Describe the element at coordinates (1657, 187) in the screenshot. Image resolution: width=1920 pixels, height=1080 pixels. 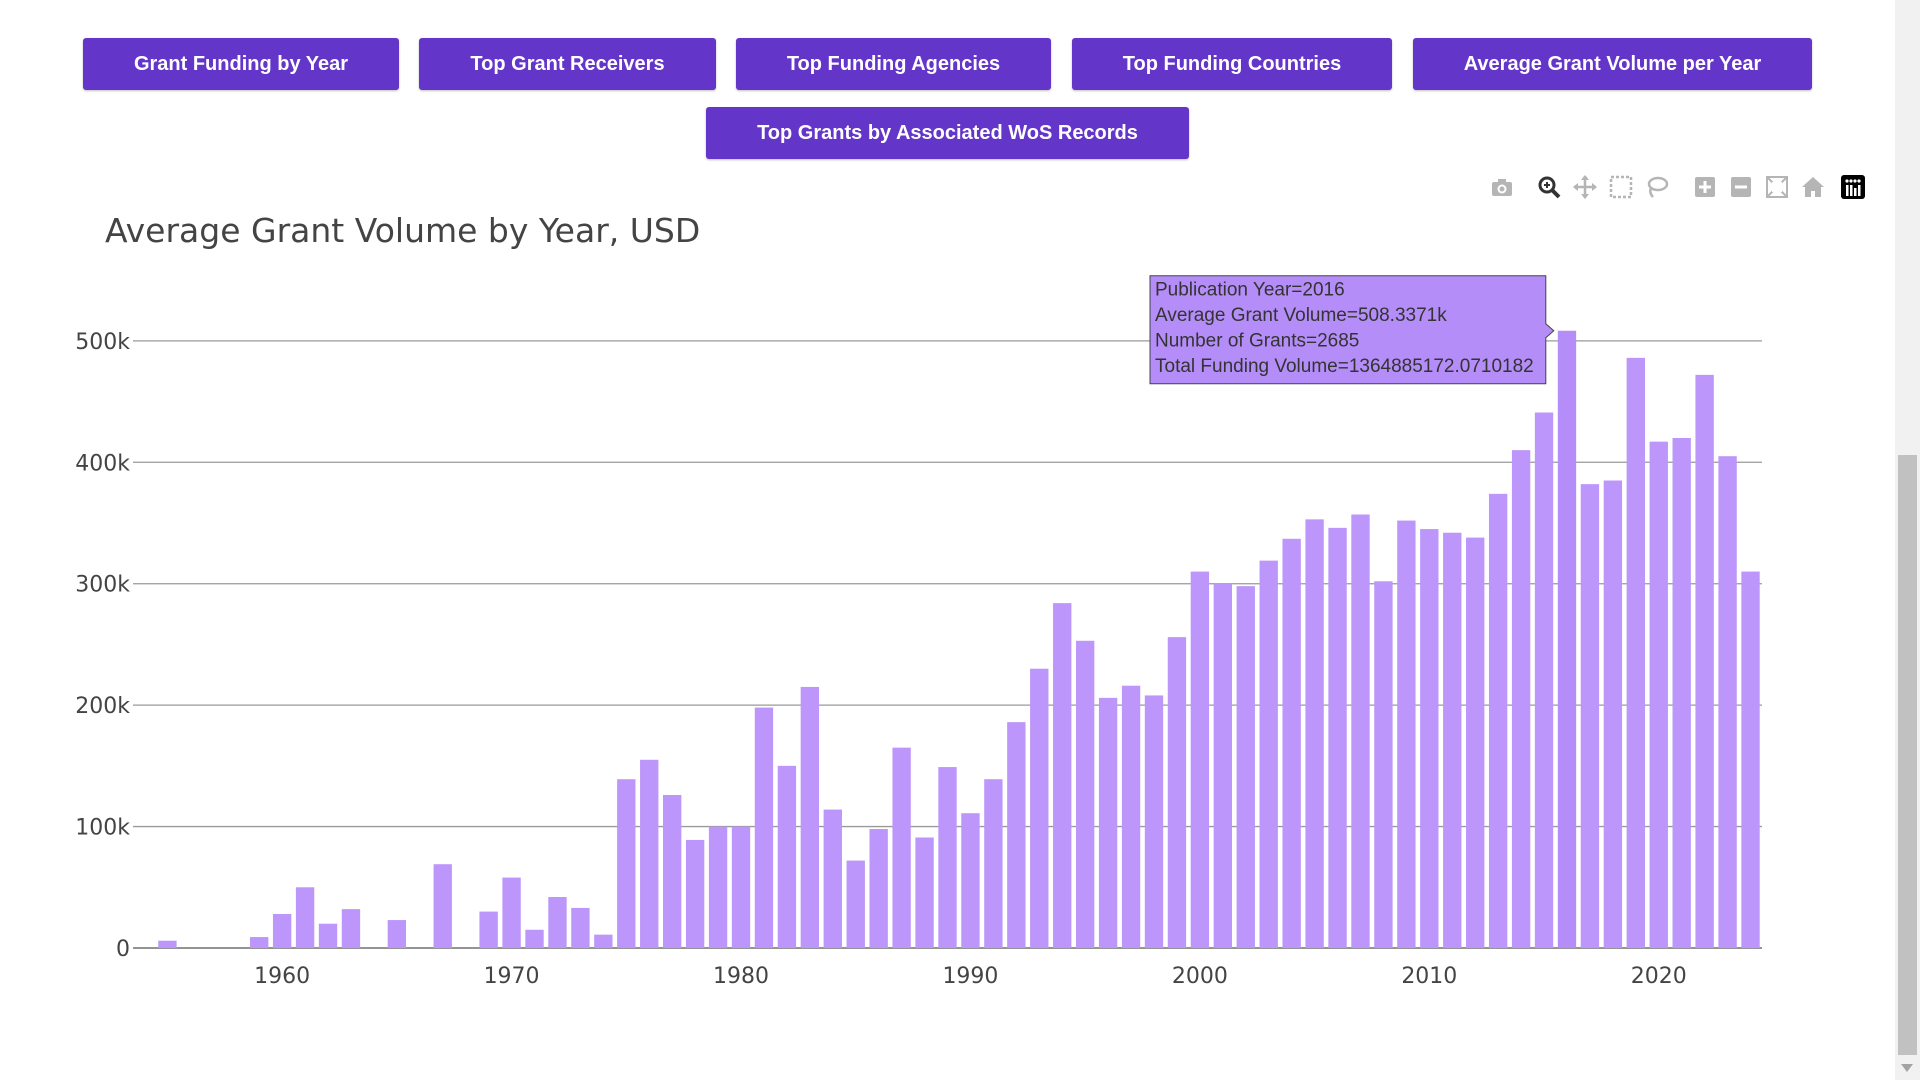
I see `lasso-select-icon` at that location.